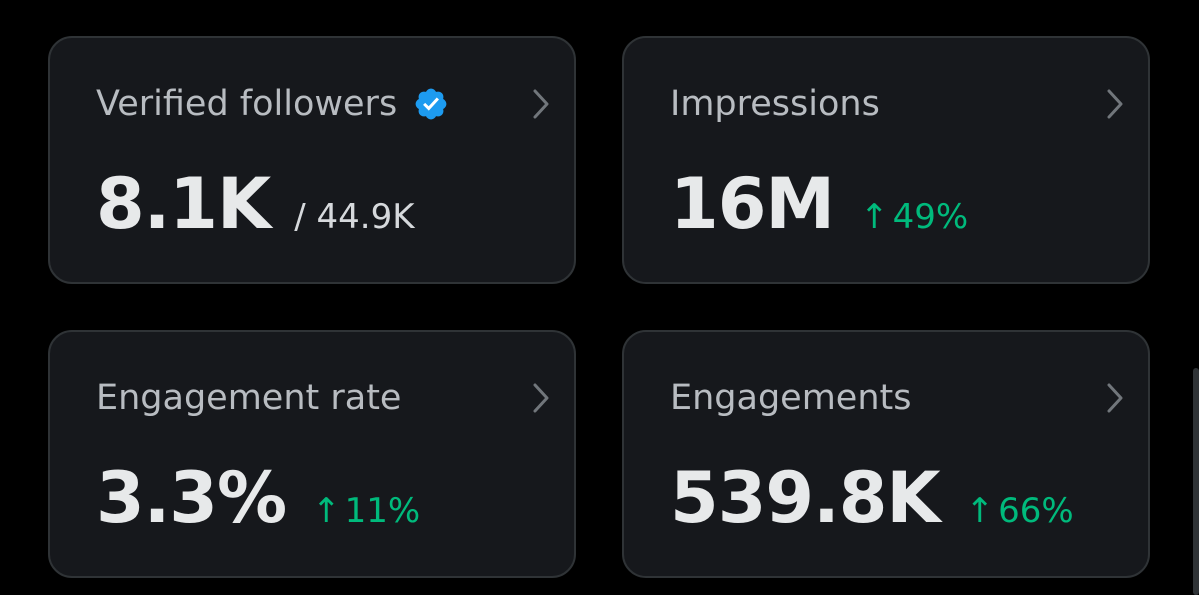 The width and height of the screenshot is (1199, 595). I want to click on metric-row: 16M ↑ 49%, so click(819, 204).